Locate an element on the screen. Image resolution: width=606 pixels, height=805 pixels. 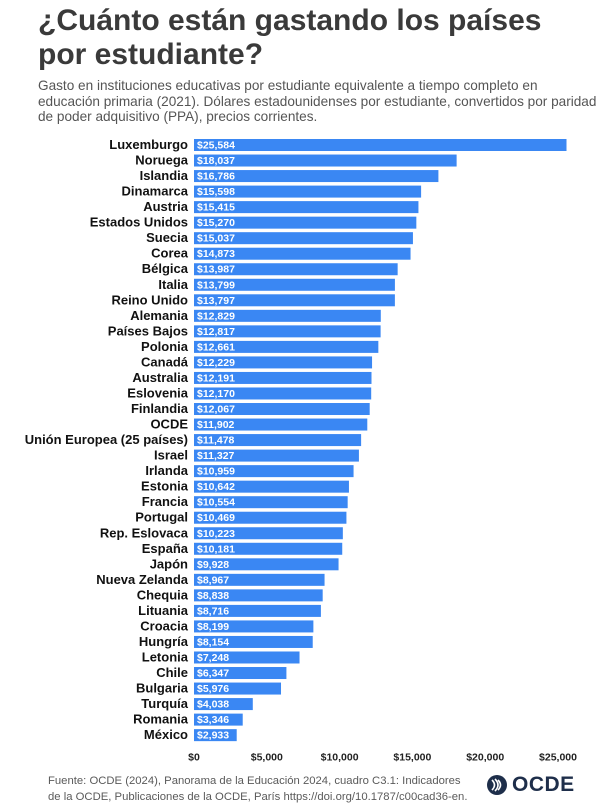
value-label: $8,716 is located at coordinates (213, 611).